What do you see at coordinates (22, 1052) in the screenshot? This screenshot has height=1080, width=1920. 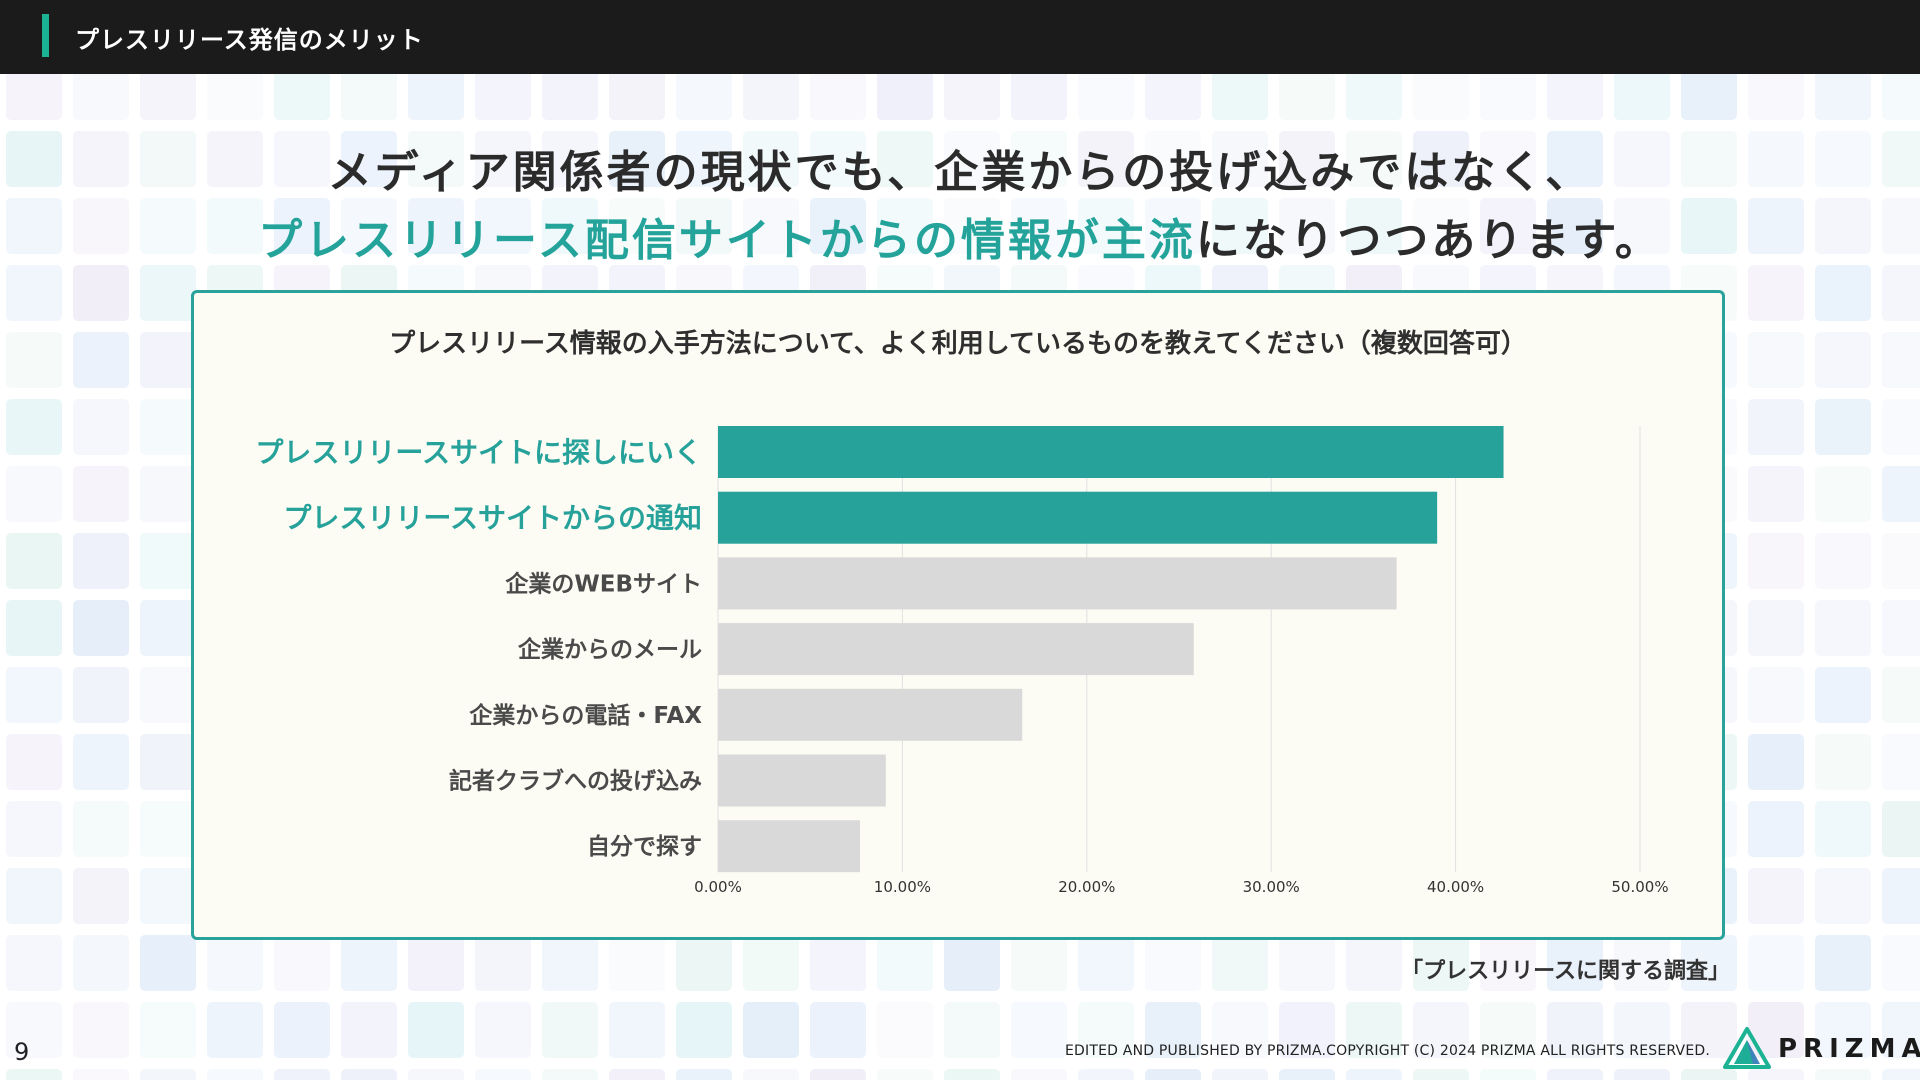 I see `page-number: 9` at bounding box center [22, 1052].